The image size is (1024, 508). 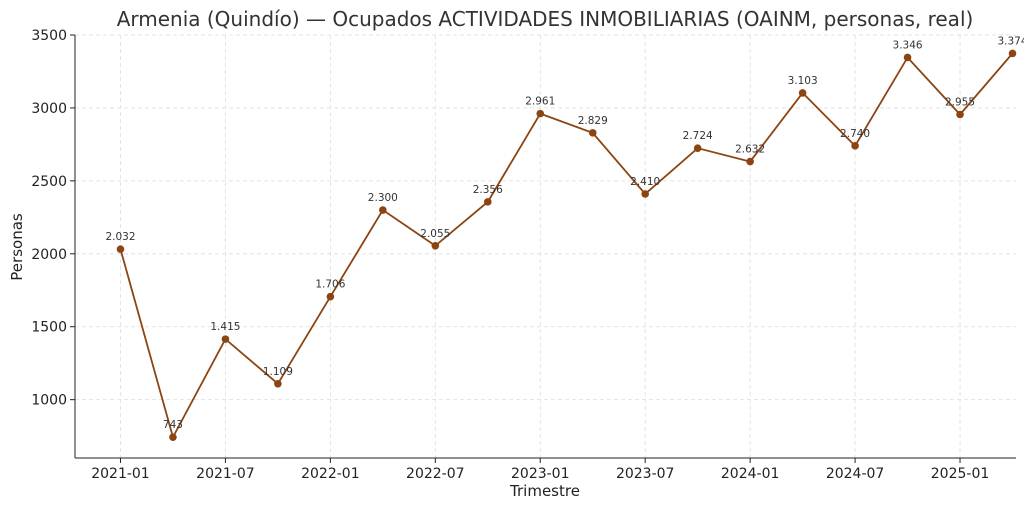 I want to click on x-tick-label: 2023-01, so click(x=540, y=474).